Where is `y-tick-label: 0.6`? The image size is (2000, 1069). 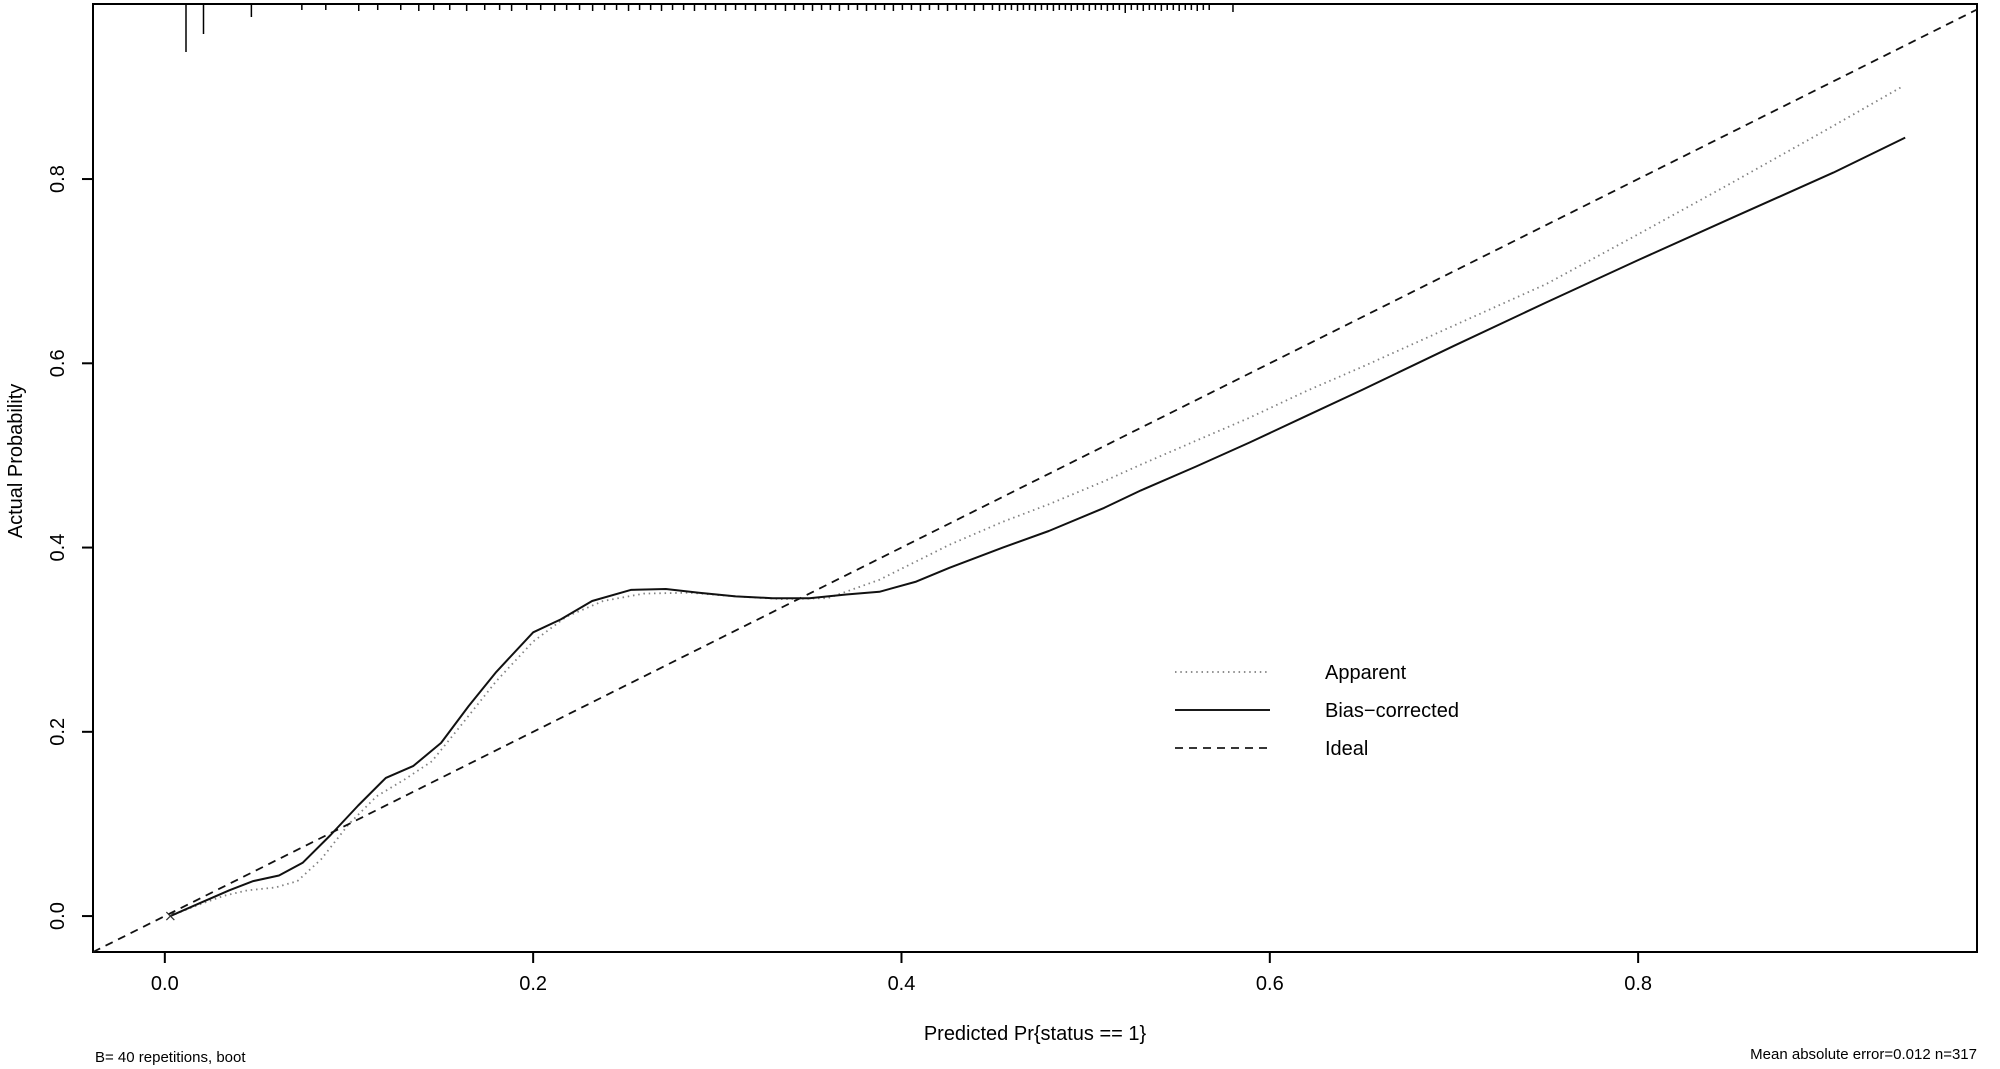
y-tick-label: 0.6 is located at coordinates (58, 363).